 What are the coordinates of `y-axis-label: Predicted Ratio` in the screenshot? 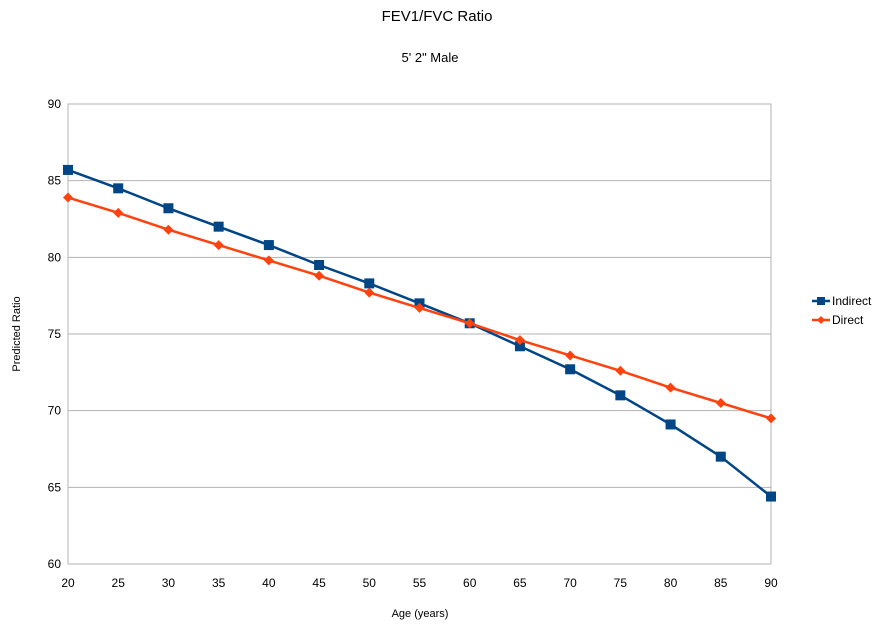 It's located at (17, 333).